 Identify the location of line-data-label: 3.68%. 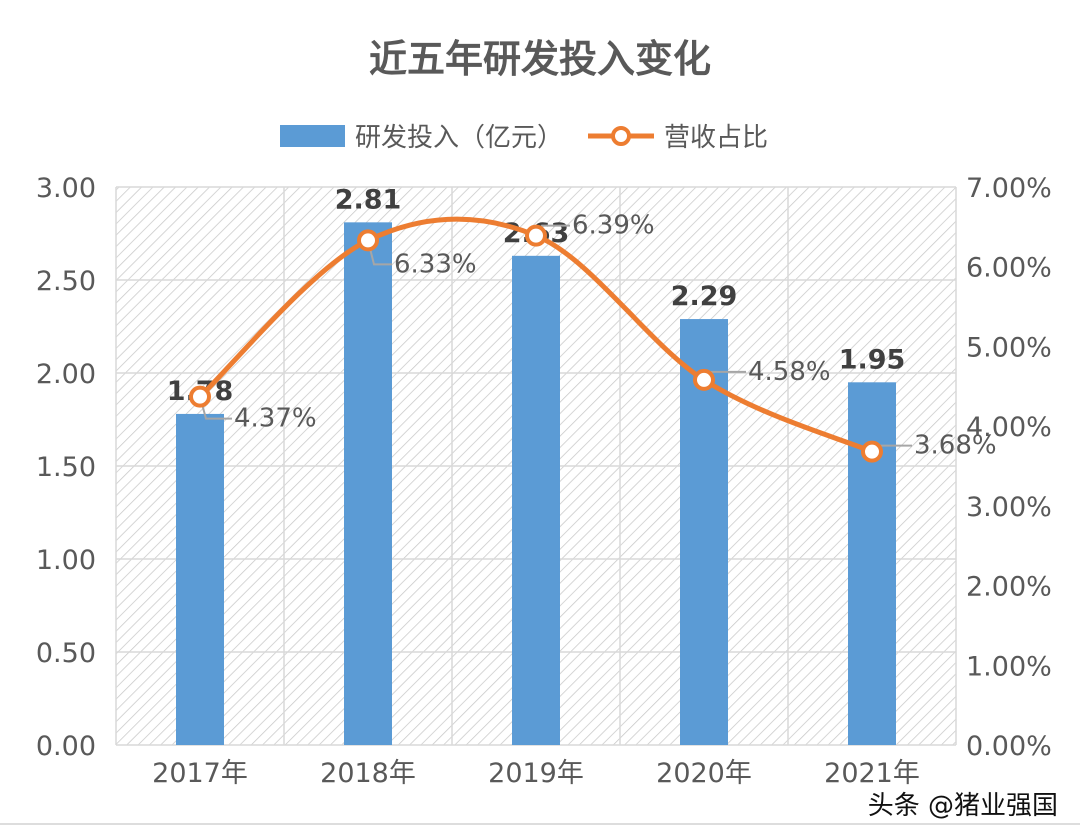
(955, 446).